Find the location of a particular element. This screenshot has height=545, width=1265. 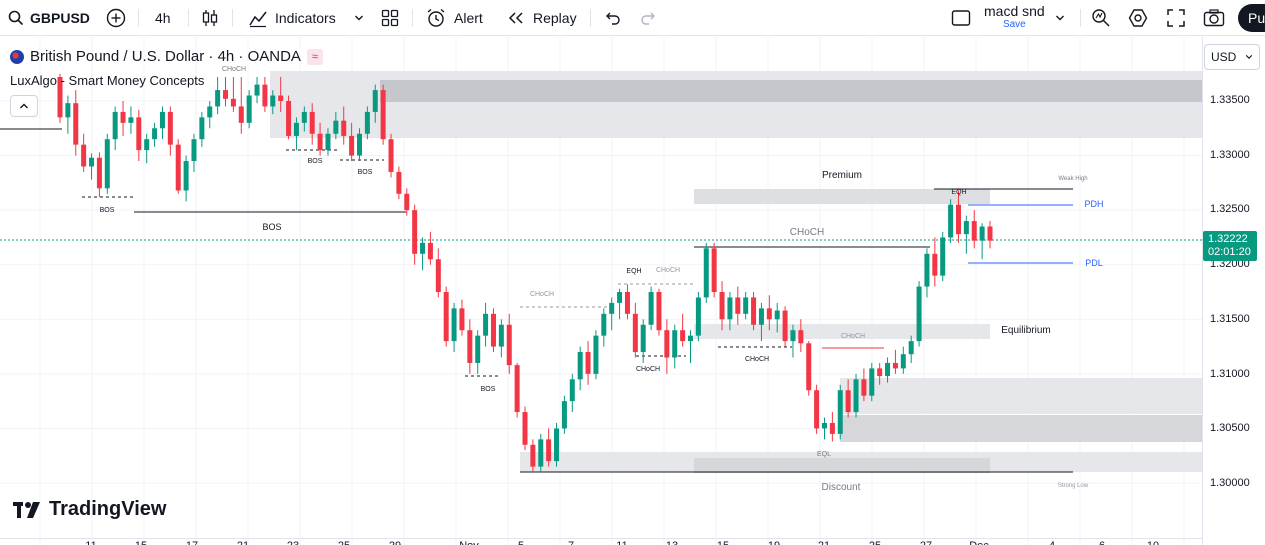

indicators-button: Indicators is located at coordinates (292, 18).